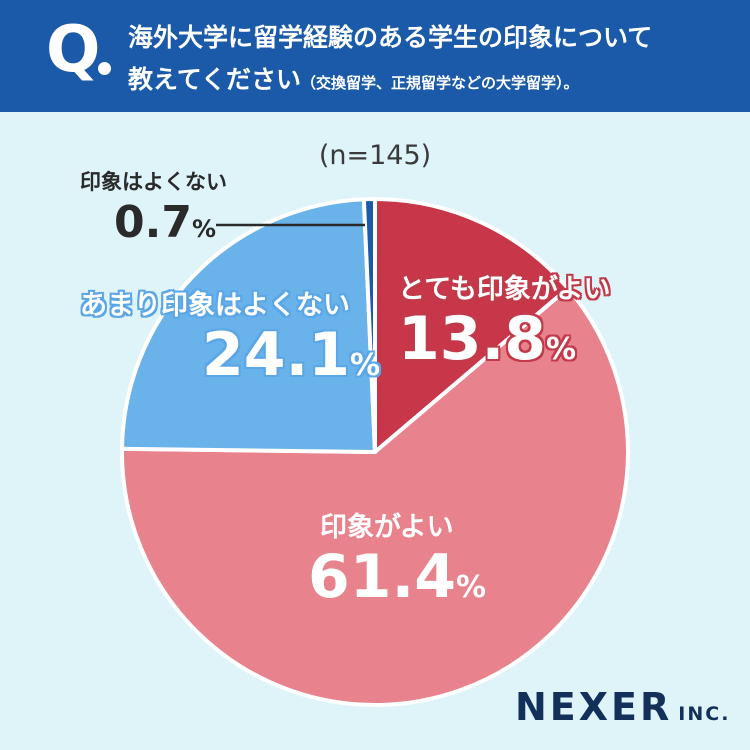  Describe the element at coordinates (73, 50) in the screenshot. I see `question-mark: Q` at that location.